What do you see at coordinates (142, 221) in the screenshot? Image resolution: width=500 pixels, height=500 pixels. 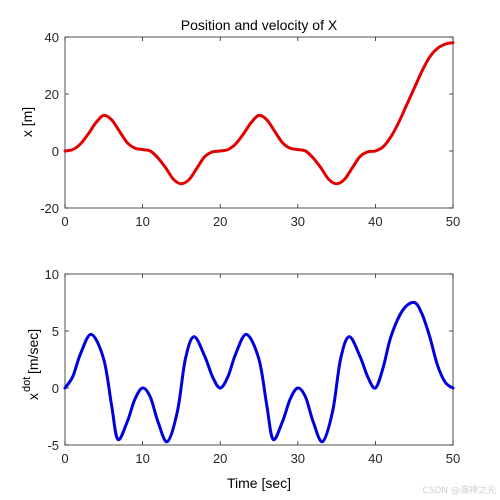 I see `position-x-tick-label: 10` at bounding box center [142, 221].